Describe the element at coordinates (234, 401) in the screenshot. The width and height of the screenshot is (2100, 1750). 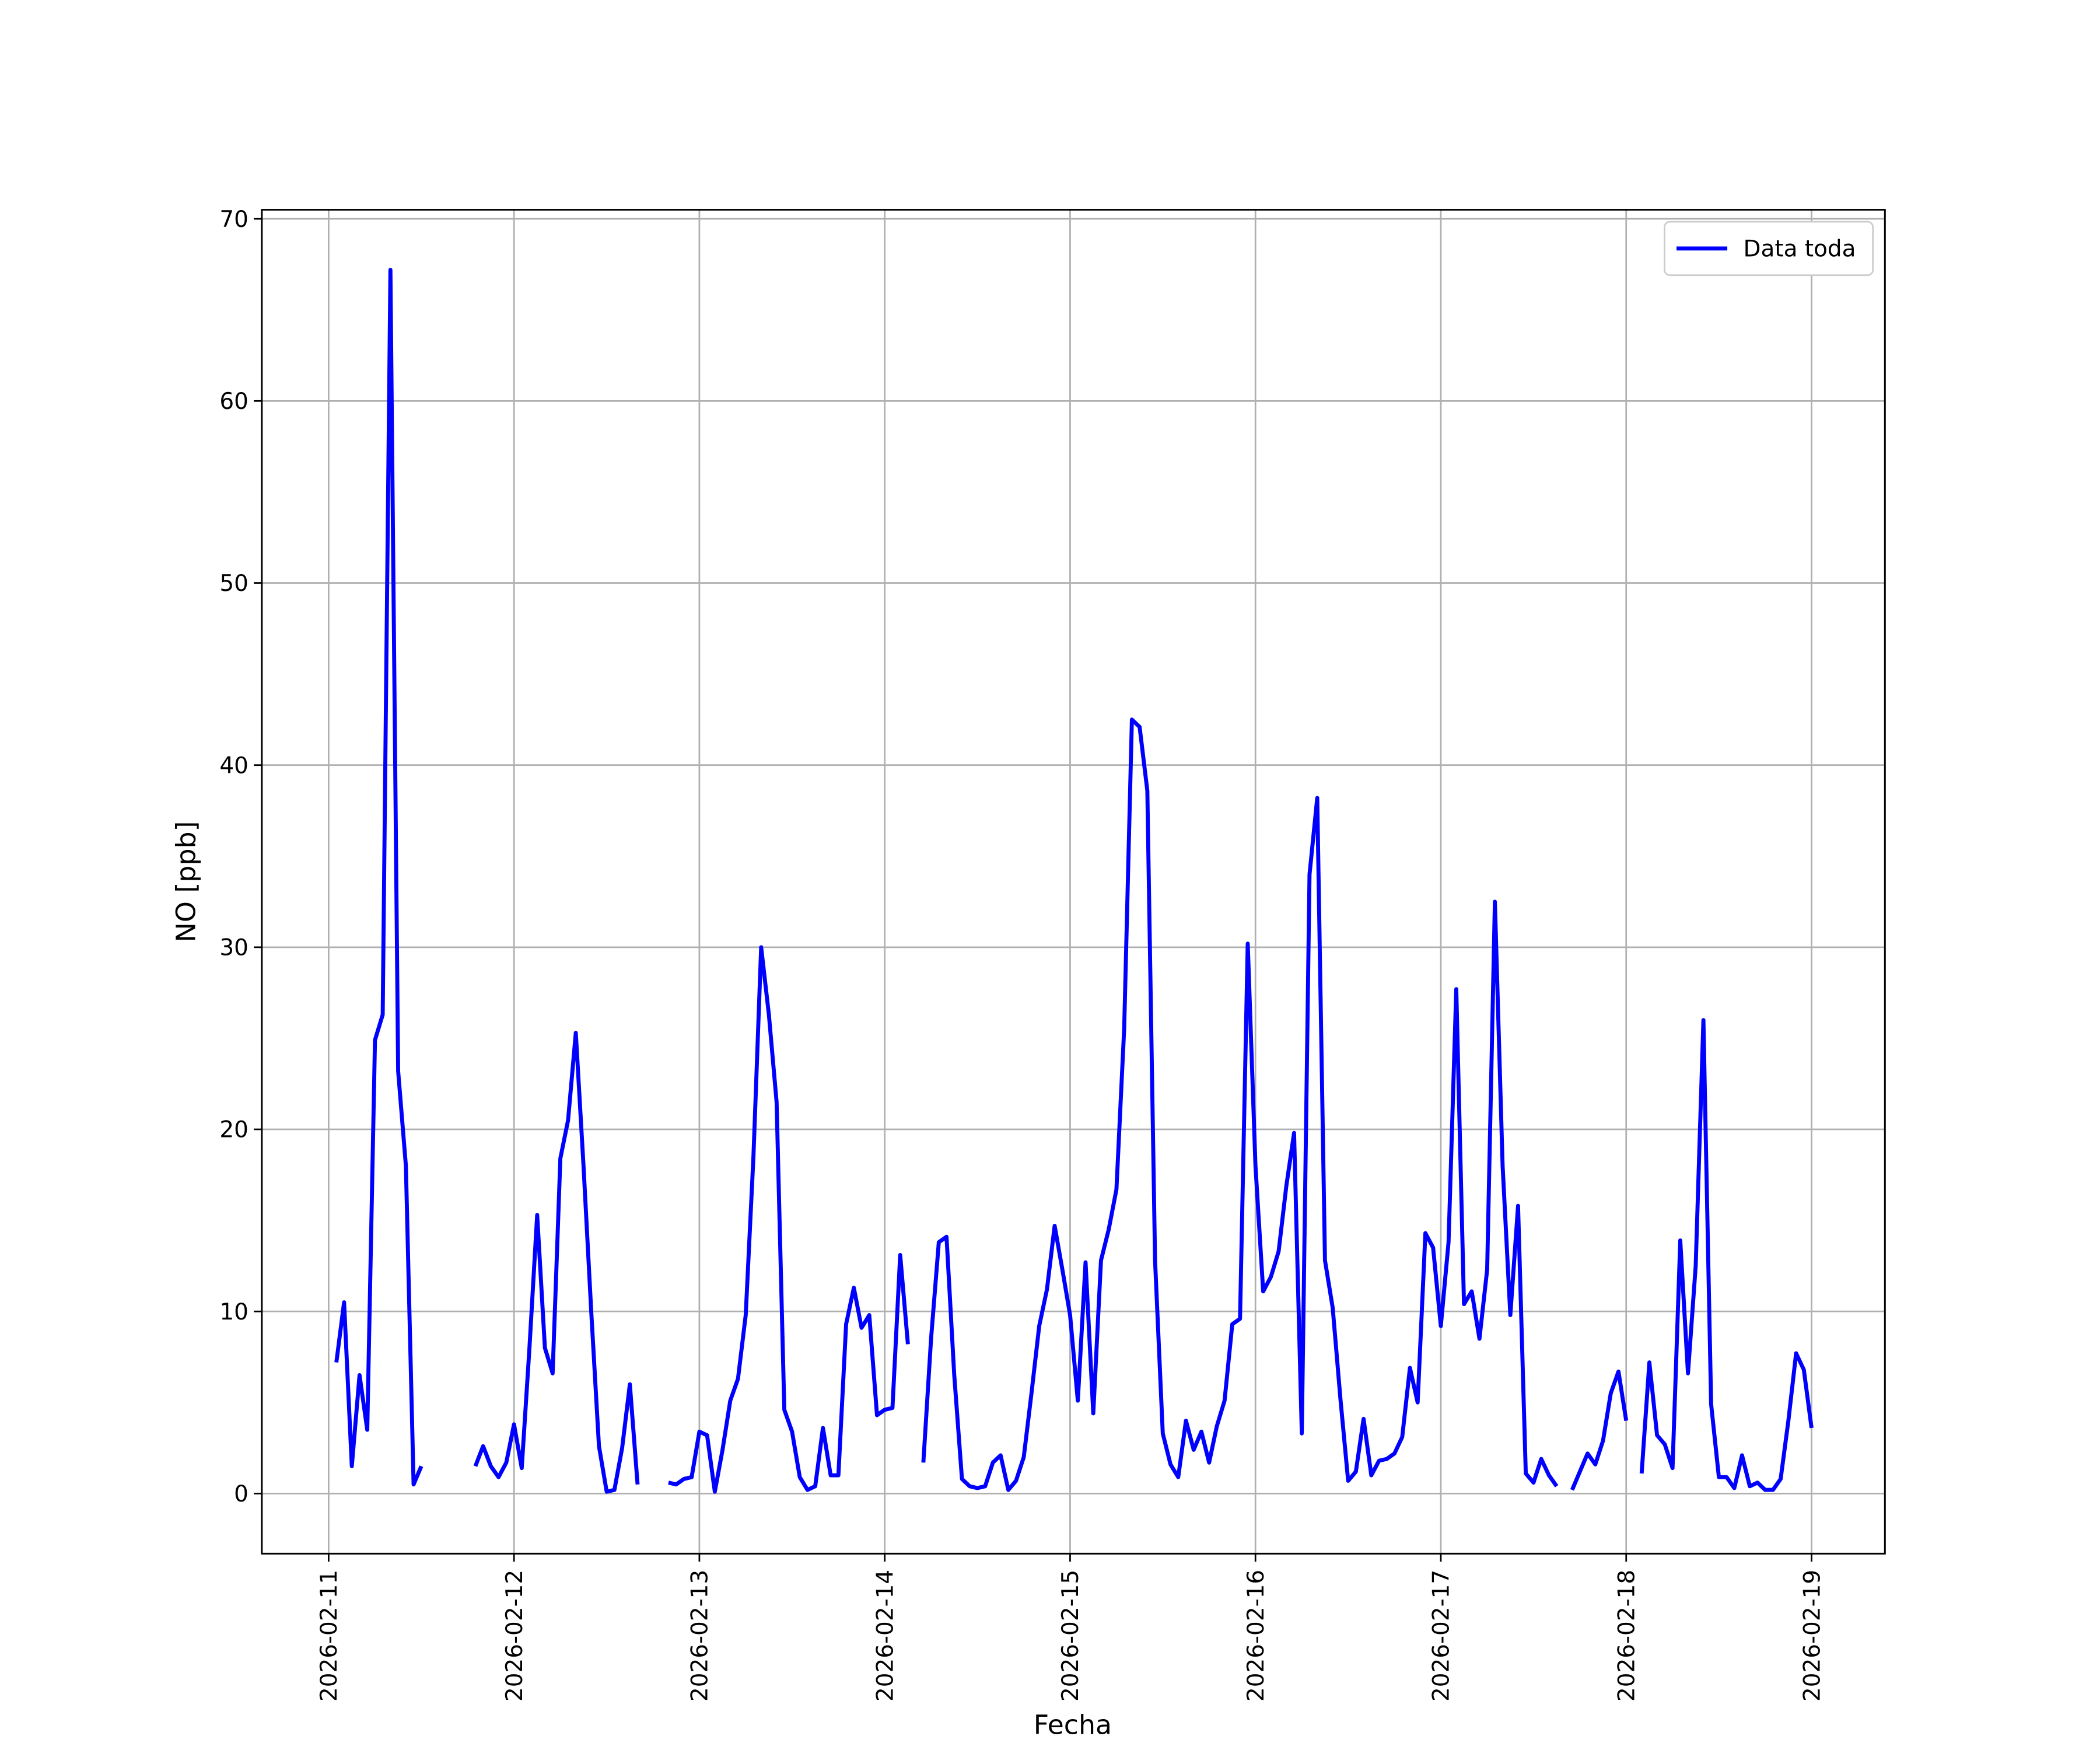
I see `y-tick-label: 60` at that location.